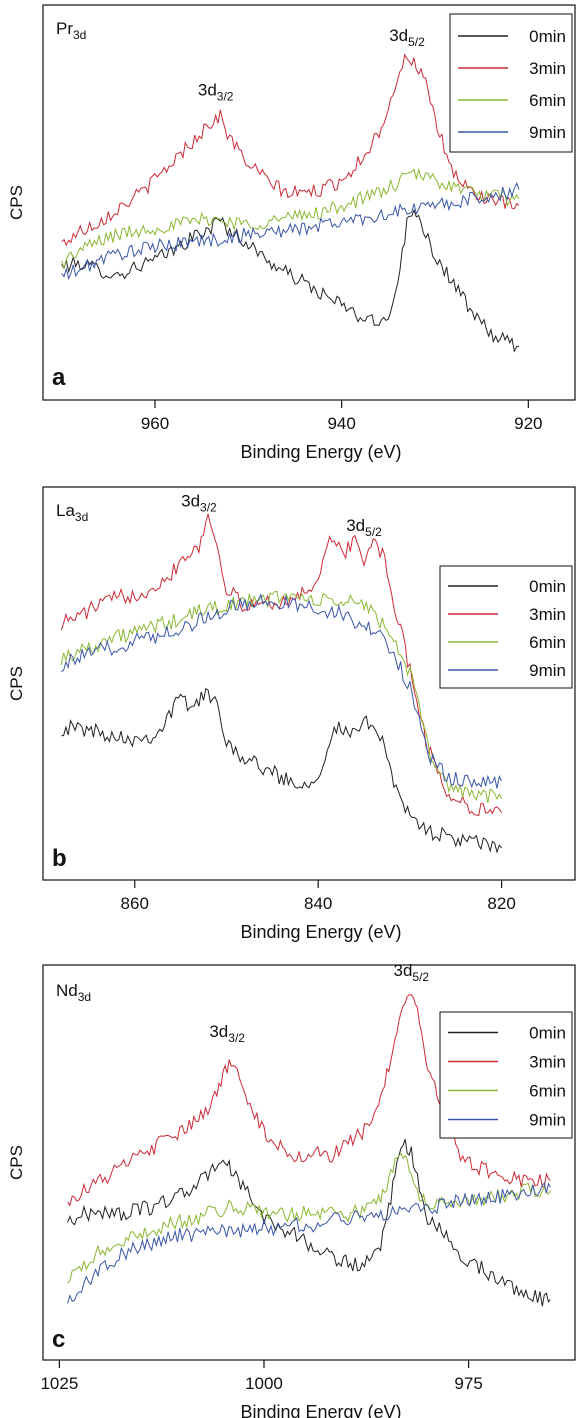 The height and width of the screenshot is (1418, 576). I want to click on x-tick-label: 960, so click(155, 423).